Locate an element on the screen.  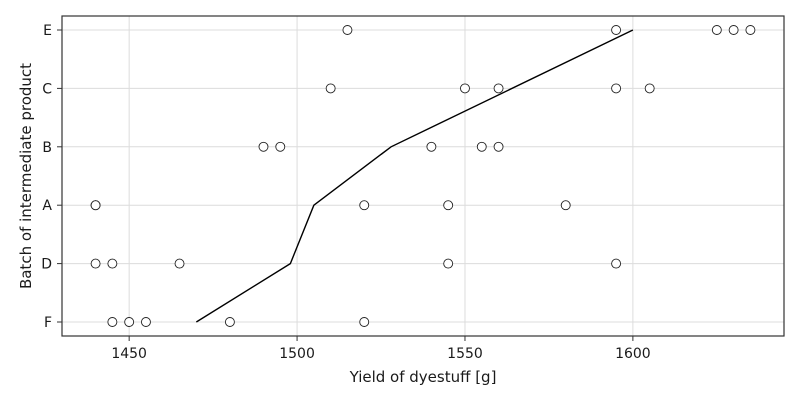
y-tick-label: F is located at coordinates (48, 323).